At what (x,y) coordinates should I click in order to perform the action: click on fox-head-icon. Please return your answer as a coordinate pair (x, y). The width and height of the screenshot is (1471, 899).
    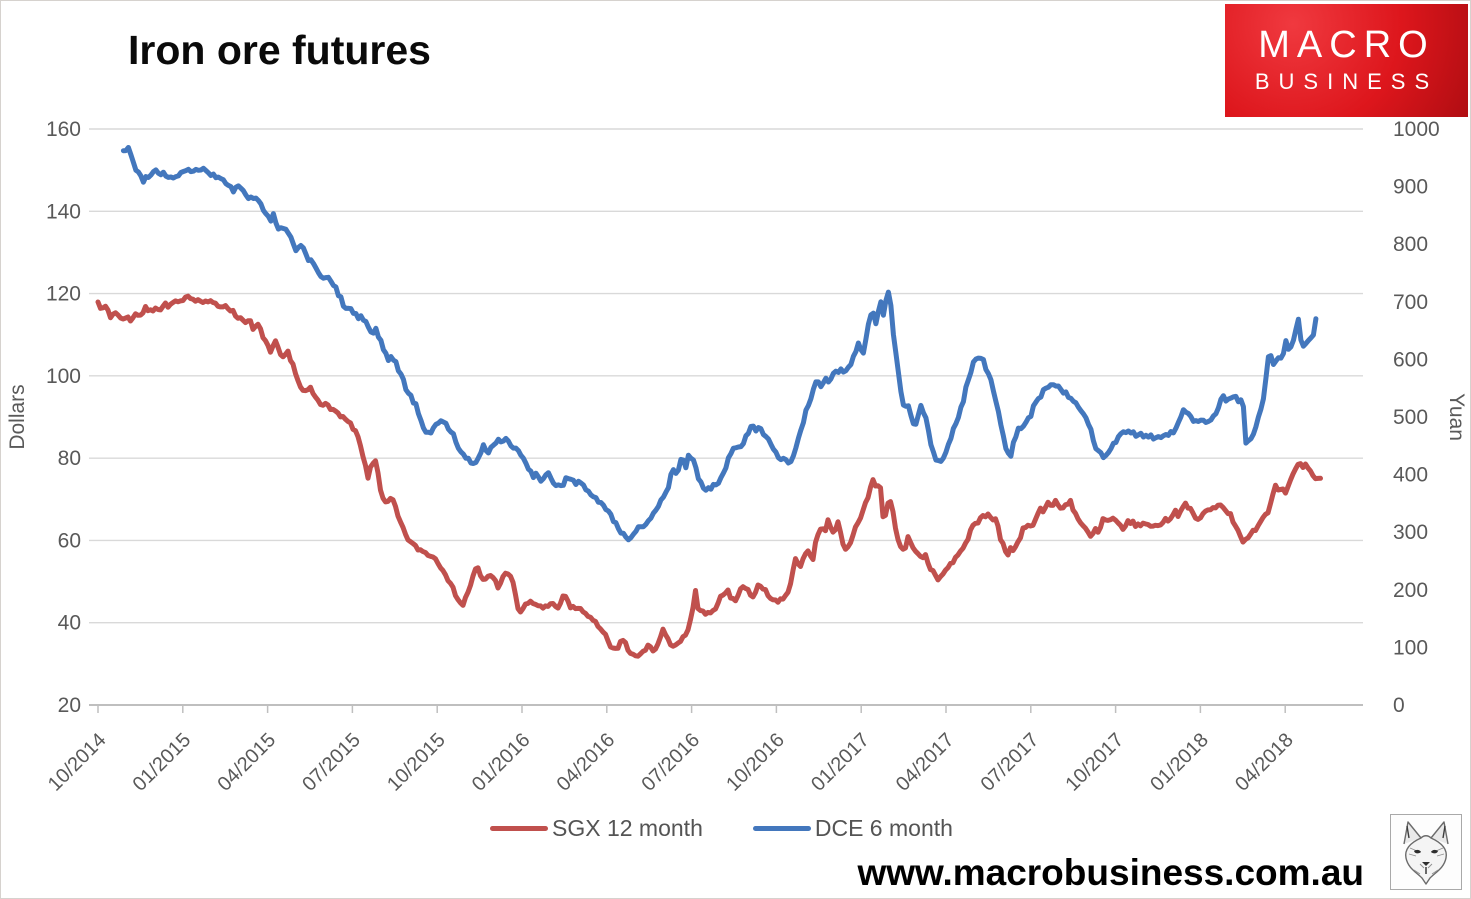
    Looking at the image, I should click on (1426, 853).